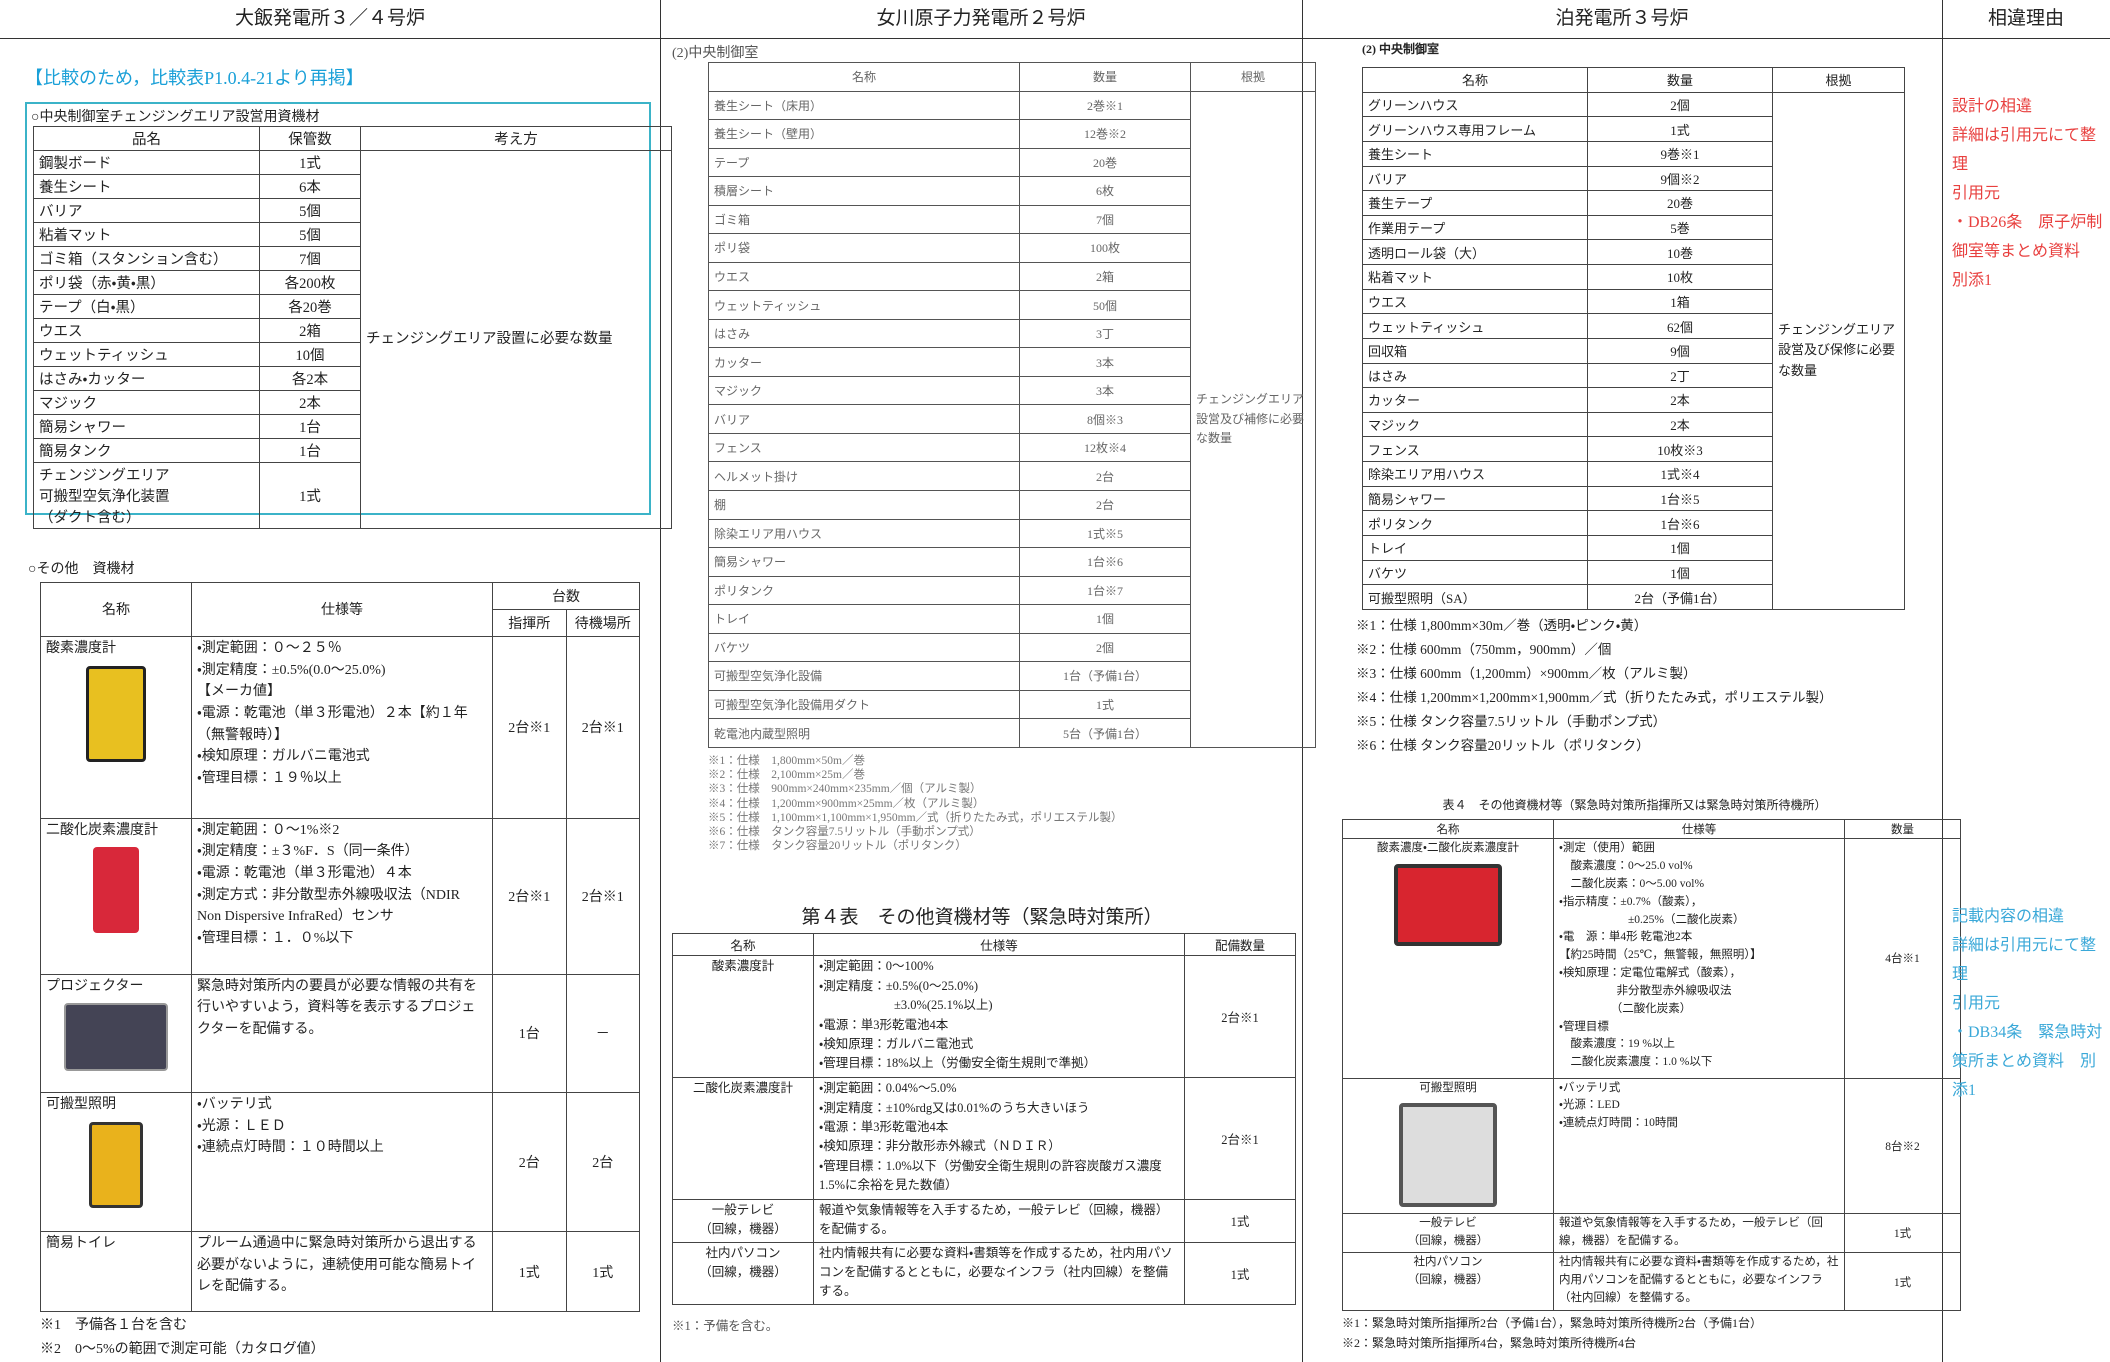 The image size is (2110, 1362). I want to click on rationale: チェンジングエリア設営及び保修に必要な数量, so click(1838, 351).